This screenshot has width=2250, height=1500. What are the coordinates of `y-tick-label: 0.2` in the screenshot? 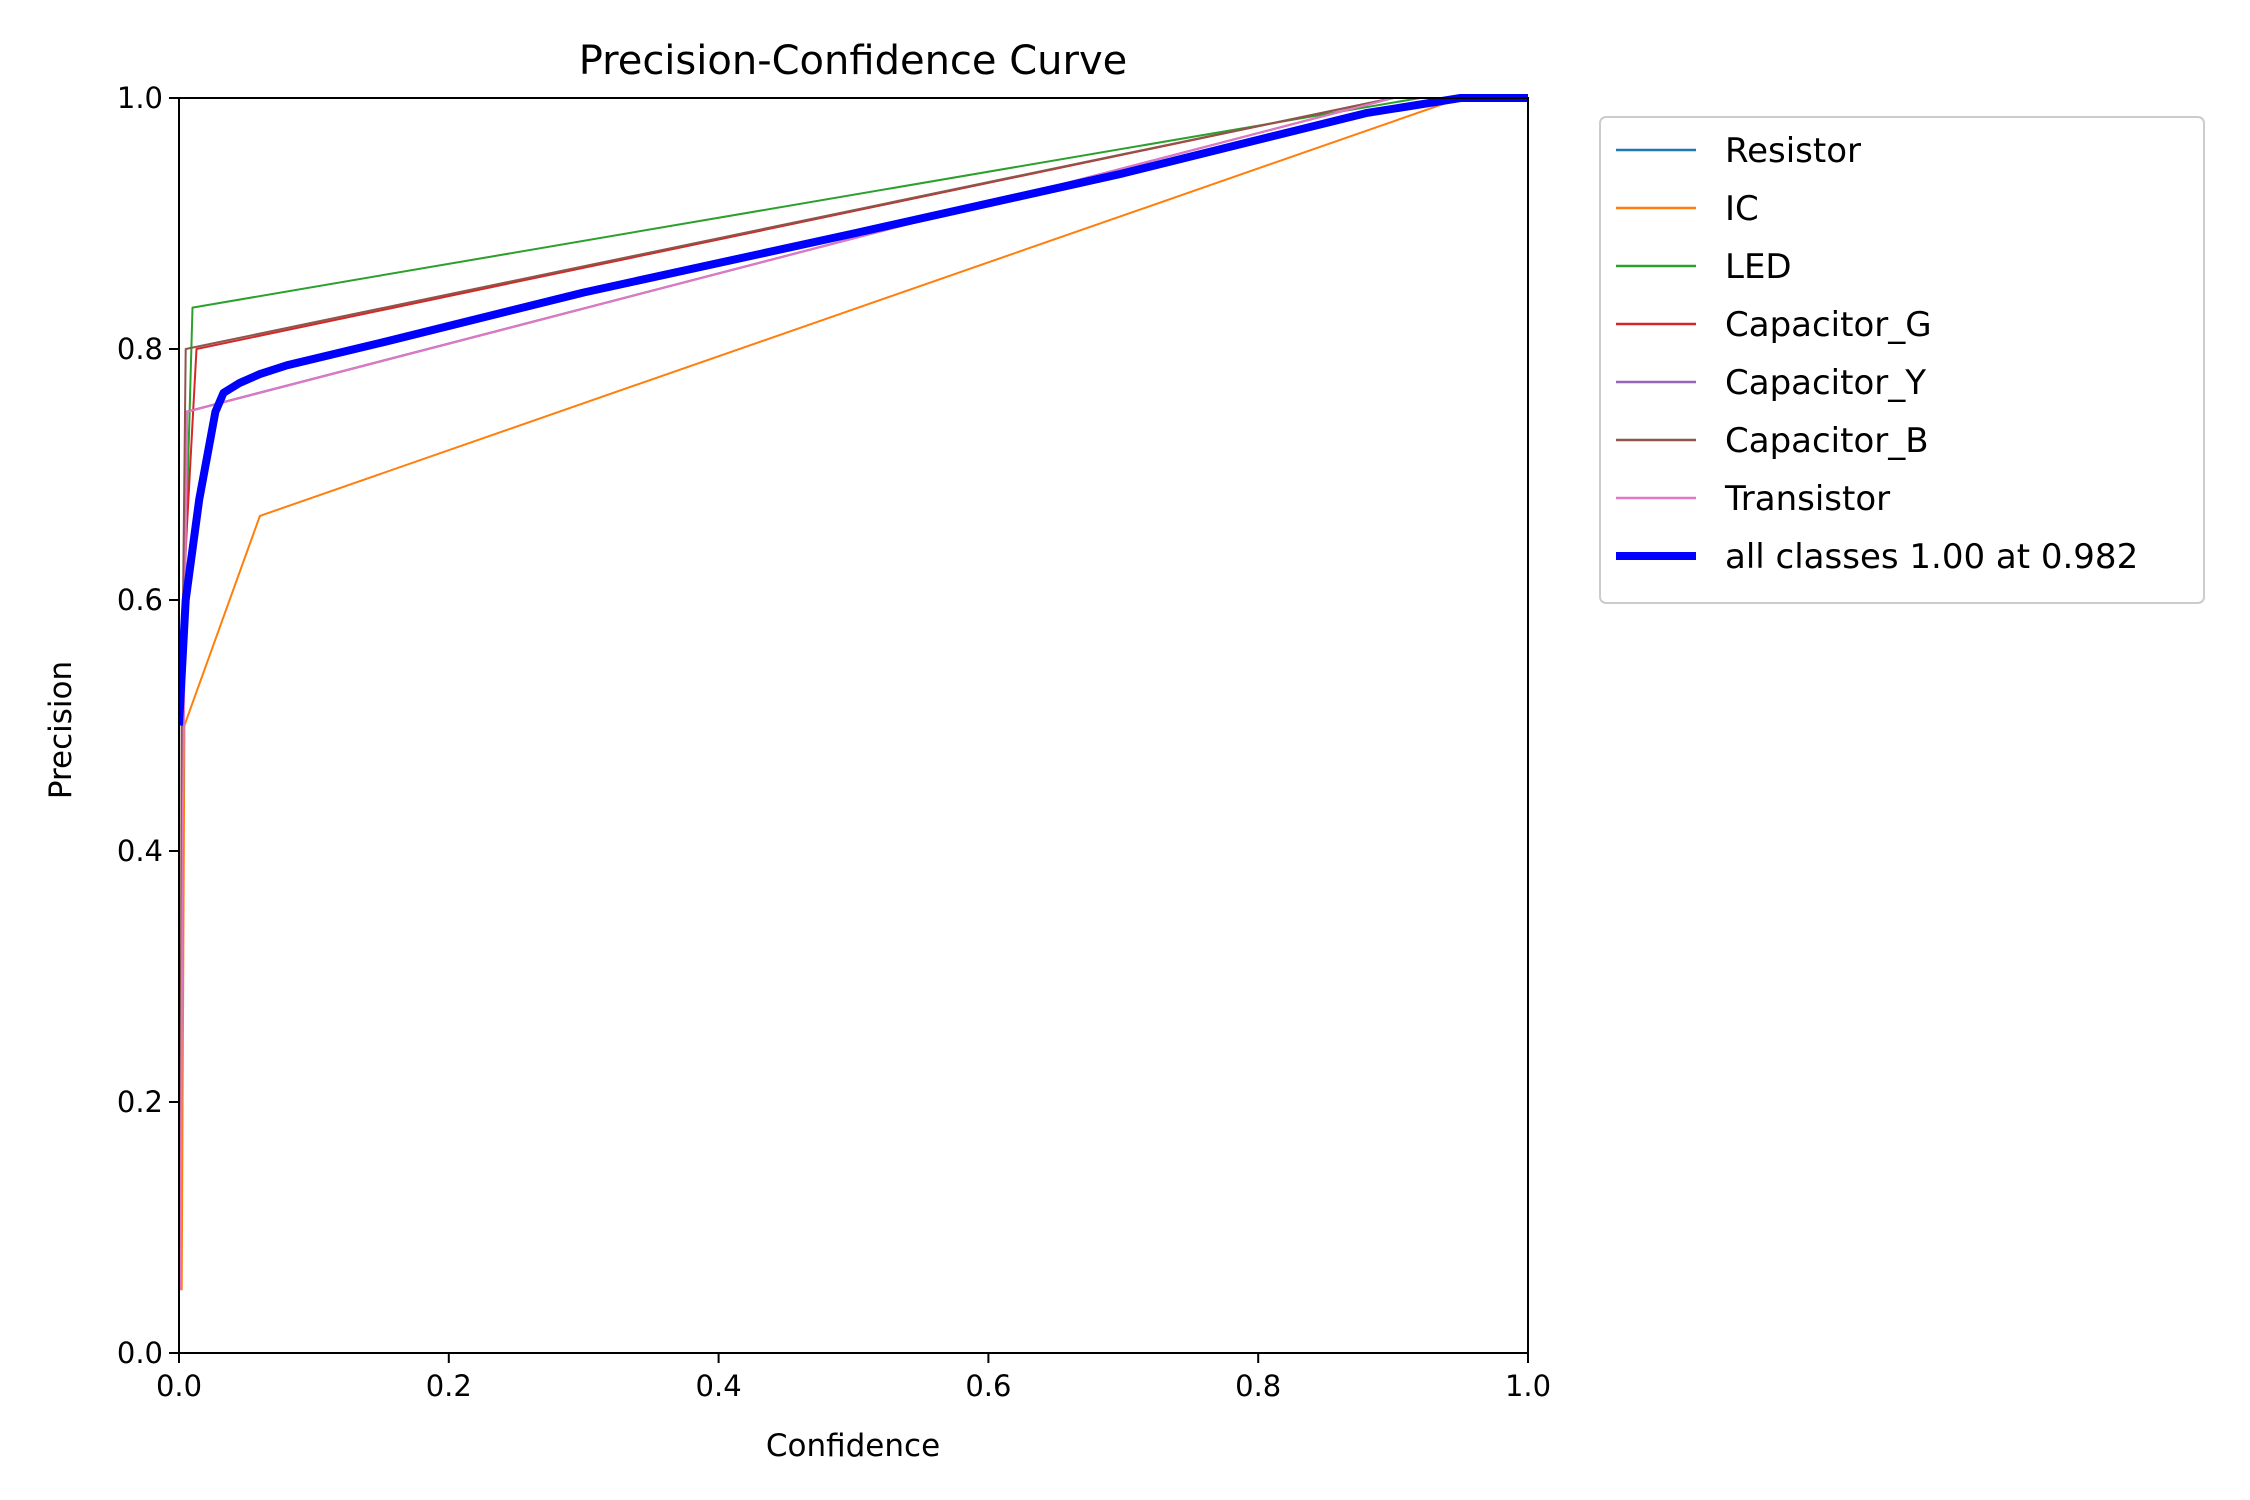 It's located at (140, 1102).